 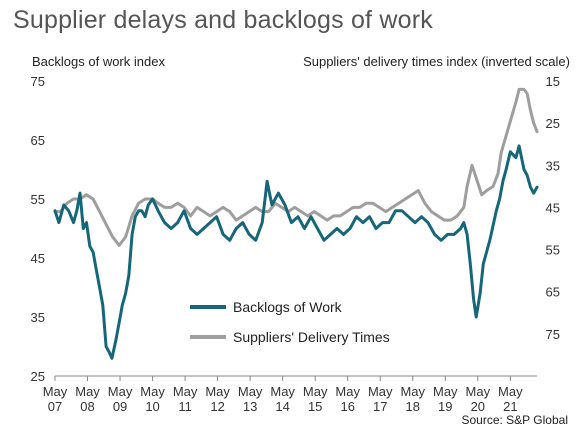 I want to click on source-note: Source: S&P Global, so click(x=514, y=420).